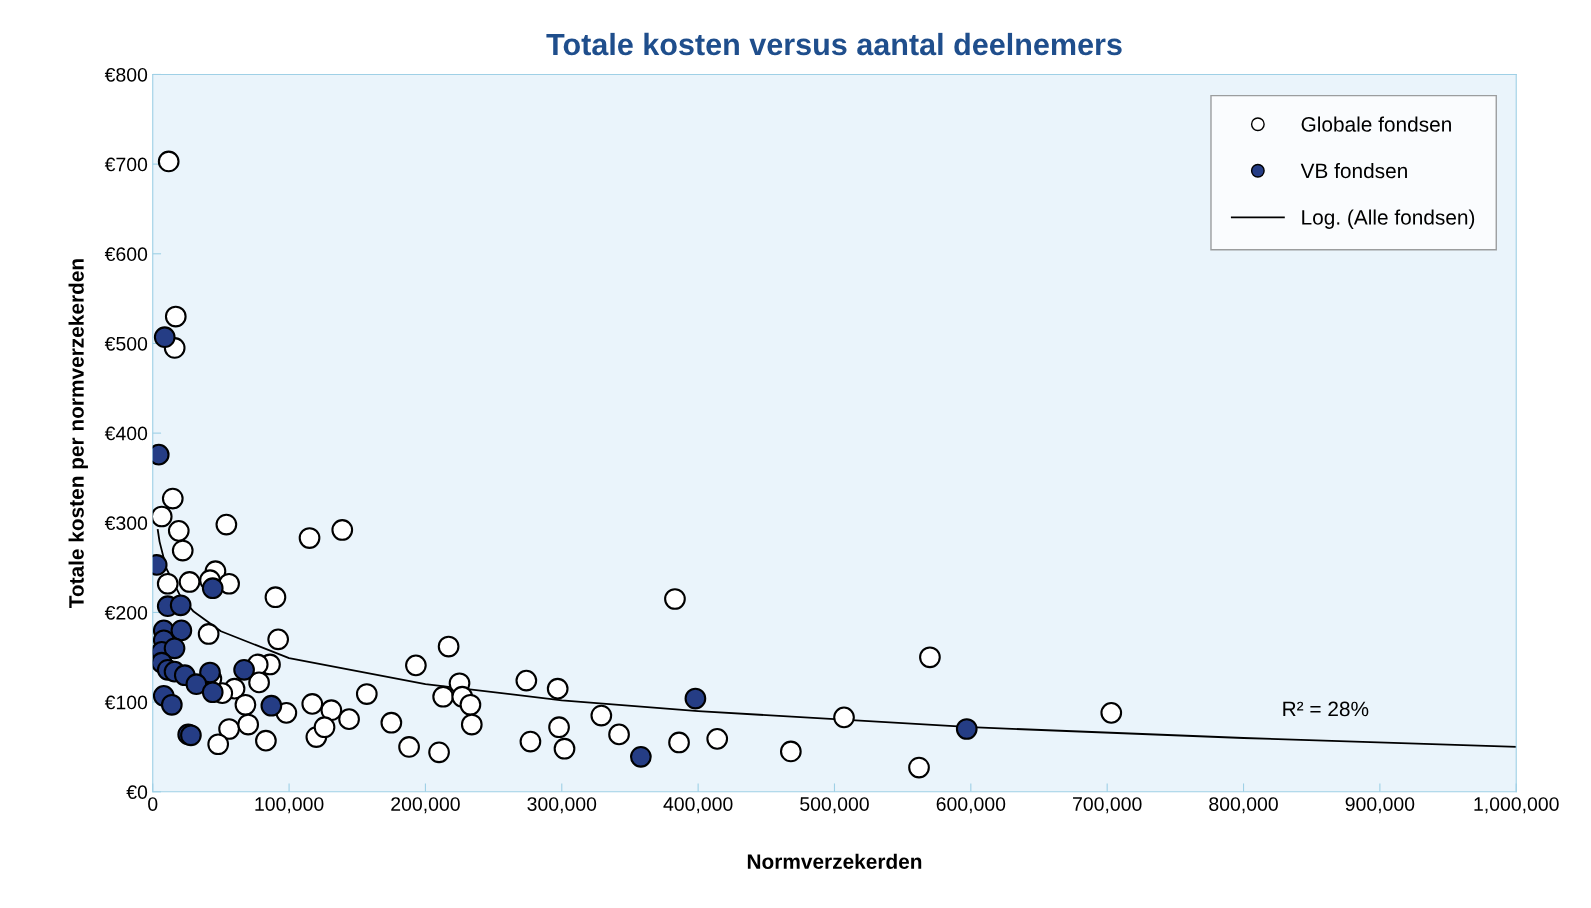 The image size is (1591, 908). What do you see at coordinates (425, 805) in the screenshot?
I see `x-tick-label: 200,000` at bounding box center [425, 805].